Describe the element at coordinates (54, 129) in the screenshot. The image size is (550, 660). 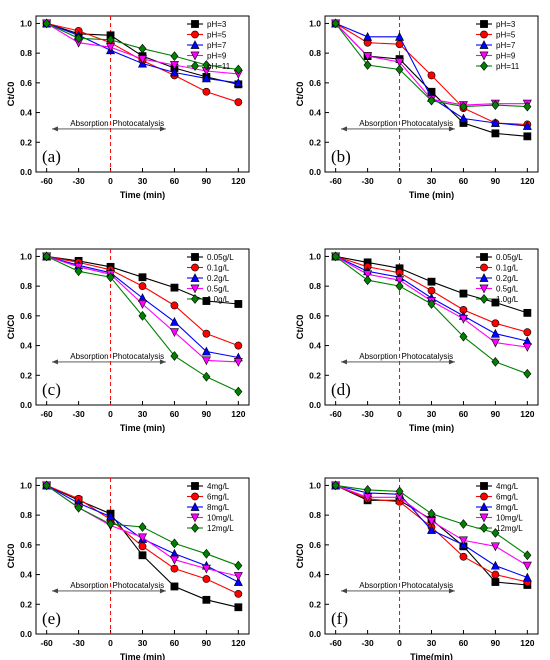
I see `arrow-left-icon` at that location.